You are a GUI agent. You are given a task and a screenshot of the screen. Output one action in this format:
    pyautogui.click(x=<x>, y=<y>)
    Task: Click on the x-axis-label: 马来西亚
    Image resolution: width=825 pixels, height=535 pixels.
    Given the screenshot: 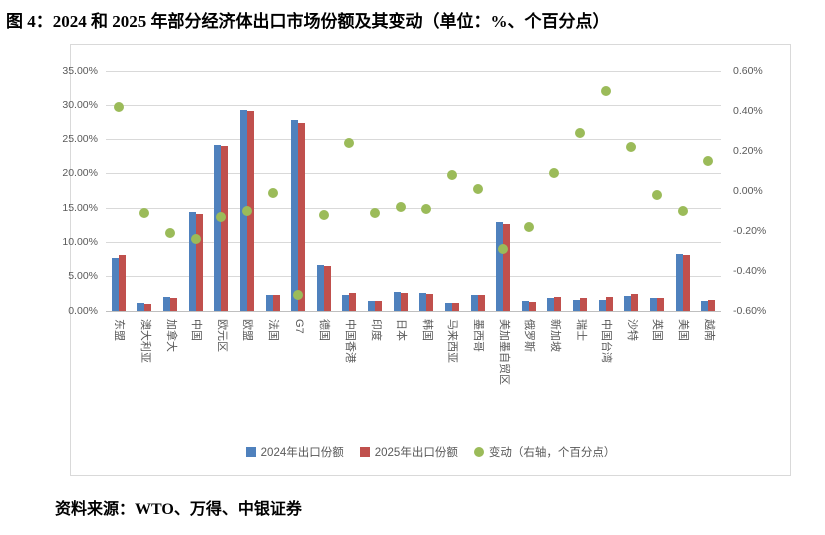 What is the action you would take?
    pyautogui.click(x=452, y=341)
    